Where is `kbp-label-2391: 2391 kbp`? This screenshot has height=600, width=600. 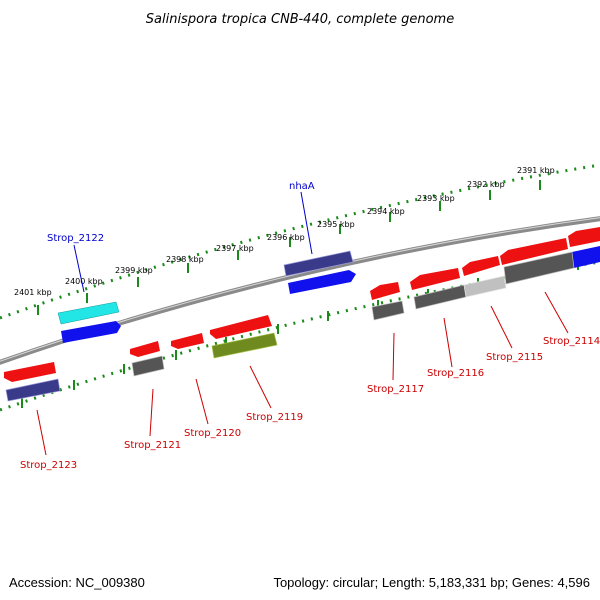 kbp-label-2391: 2391 kbp is located at coordinates (536, 170).